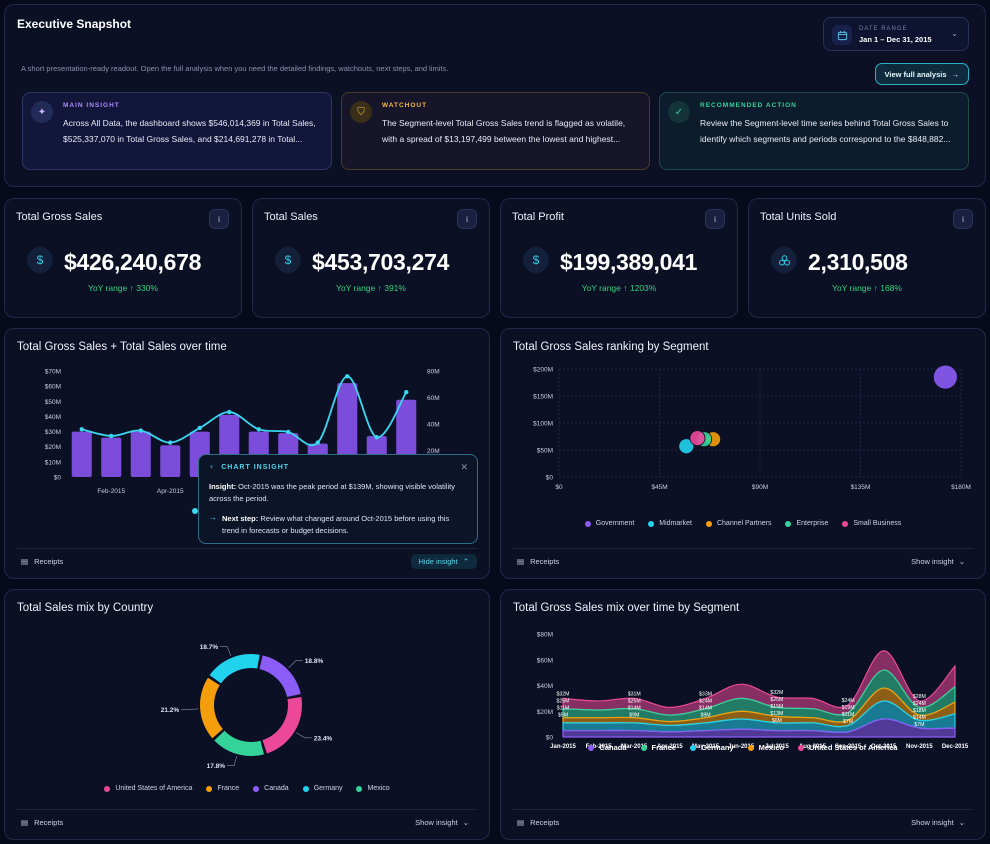 This screenshot has width=990, height=844. I want to click on y-tick-label: $20M, so click(53, 447).